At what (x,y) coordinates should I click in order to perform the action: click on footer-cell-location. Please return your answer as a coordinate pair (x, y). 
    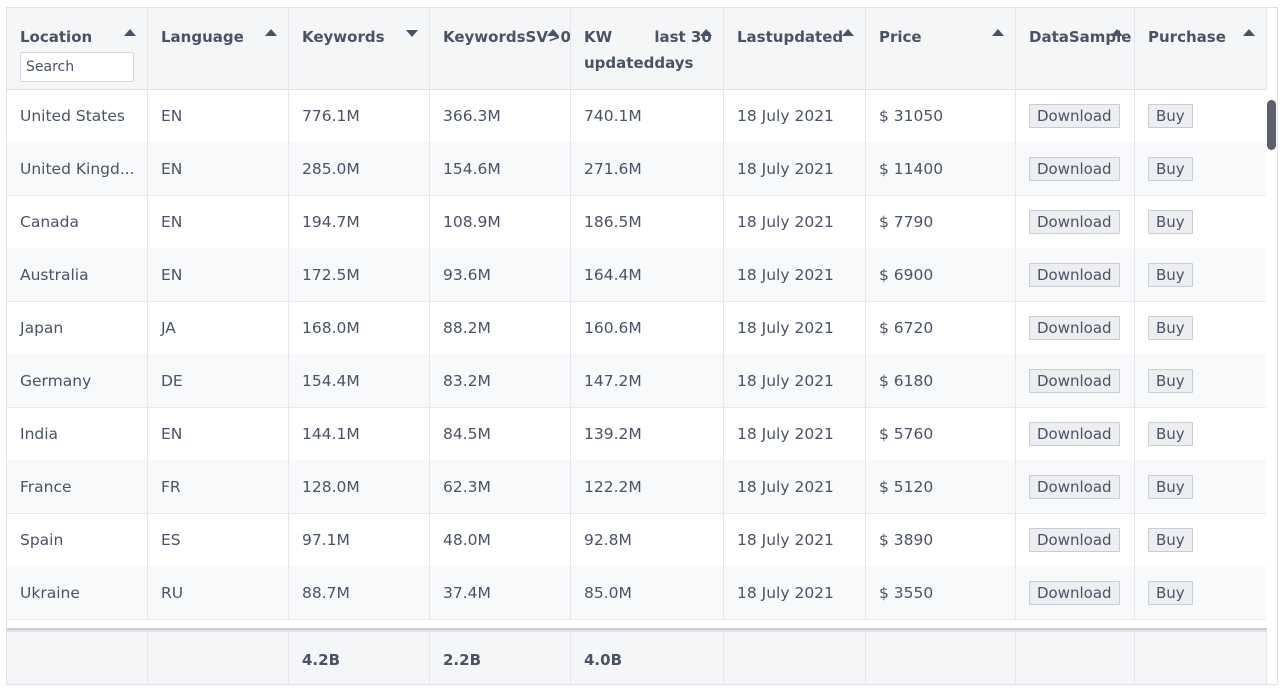
    Looking at the image, I should click on (77, 658).